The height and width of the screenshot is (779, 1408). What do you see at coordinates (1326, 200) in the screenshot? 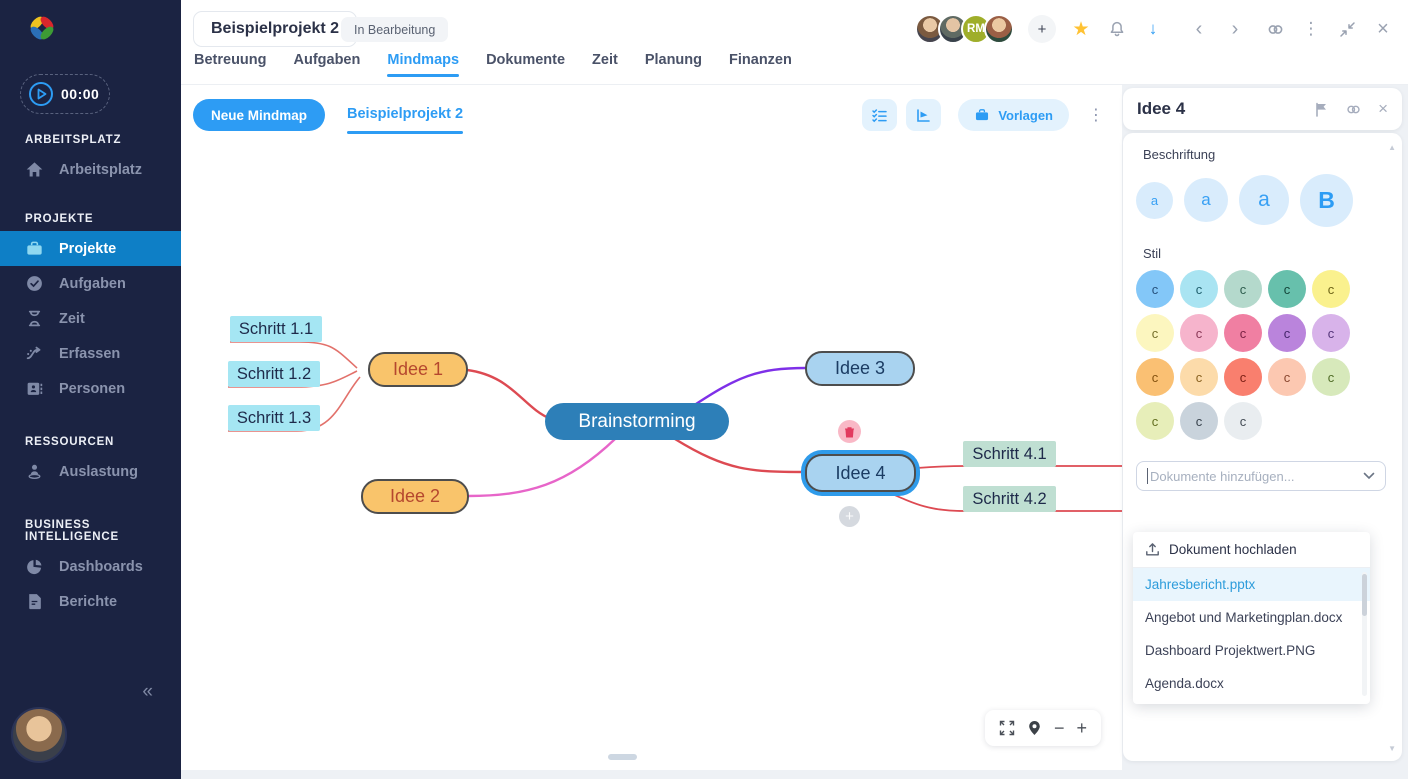
I see `font-bold-button: B` at bounding box center [1326, 200].